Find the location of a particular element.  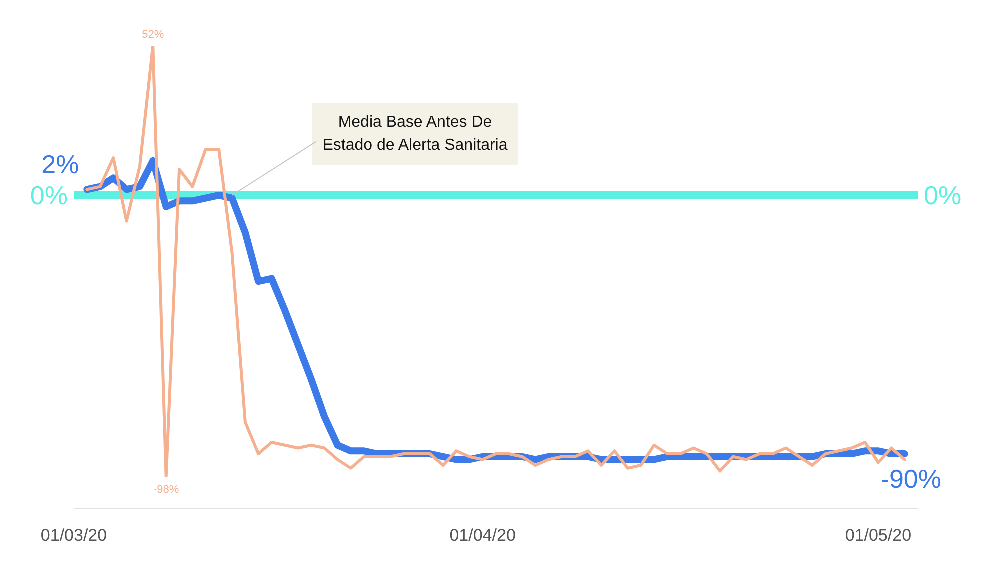

ref-line-label: 0% is located at coordinates (49, 195).